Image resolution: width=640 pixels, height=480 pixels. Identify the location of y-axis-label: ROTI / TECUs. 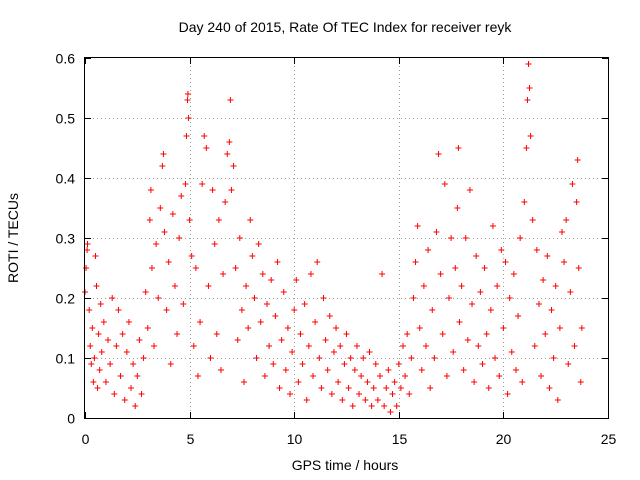
(13, 238).